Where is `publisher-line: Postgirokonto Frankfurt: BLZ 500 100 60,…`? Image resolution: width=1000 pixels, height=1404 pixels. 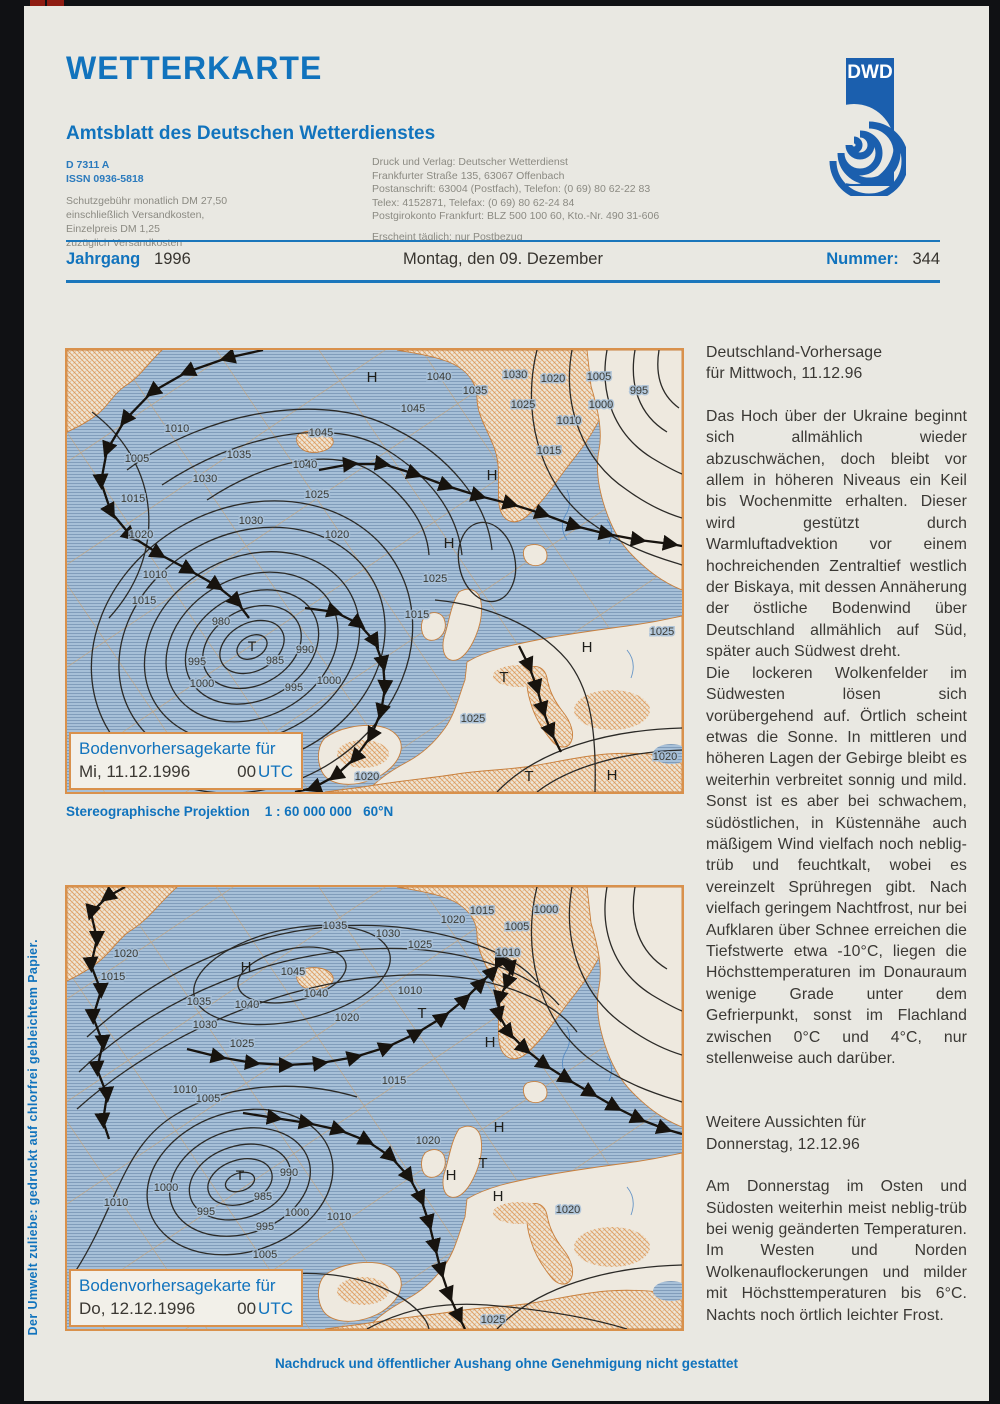
publisher-line: Postgirokonto Frankfurt: BLZ 500 100 60,… is located at coordinates (516, 216).